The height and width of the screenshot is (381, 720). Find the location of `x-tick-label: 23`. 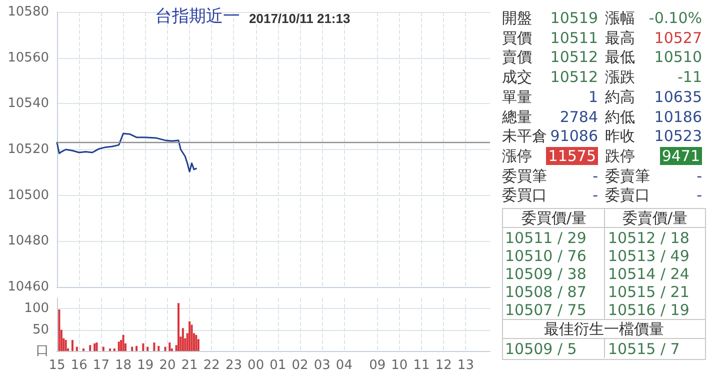

x-tick-label: 23 is located at coordinates (233, 365).